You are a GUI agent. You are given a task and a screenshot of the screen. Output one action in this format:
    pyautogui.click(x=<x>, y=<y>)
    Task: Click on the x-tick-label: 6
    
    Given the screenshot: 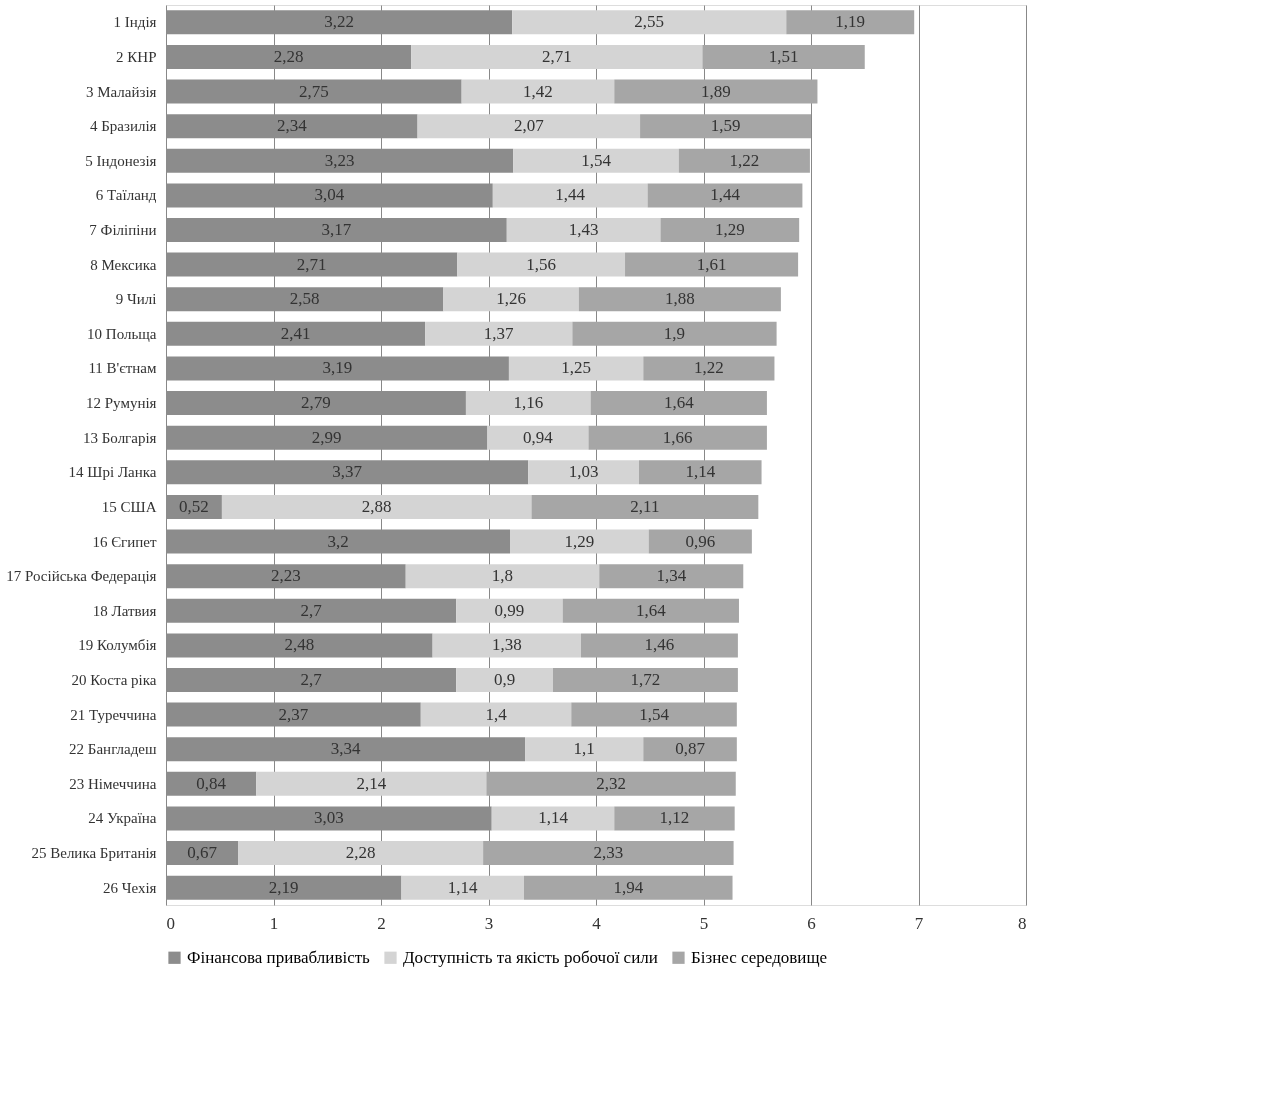 What is the action you would take?
    pyautogui.click(x=811, y=923)
    